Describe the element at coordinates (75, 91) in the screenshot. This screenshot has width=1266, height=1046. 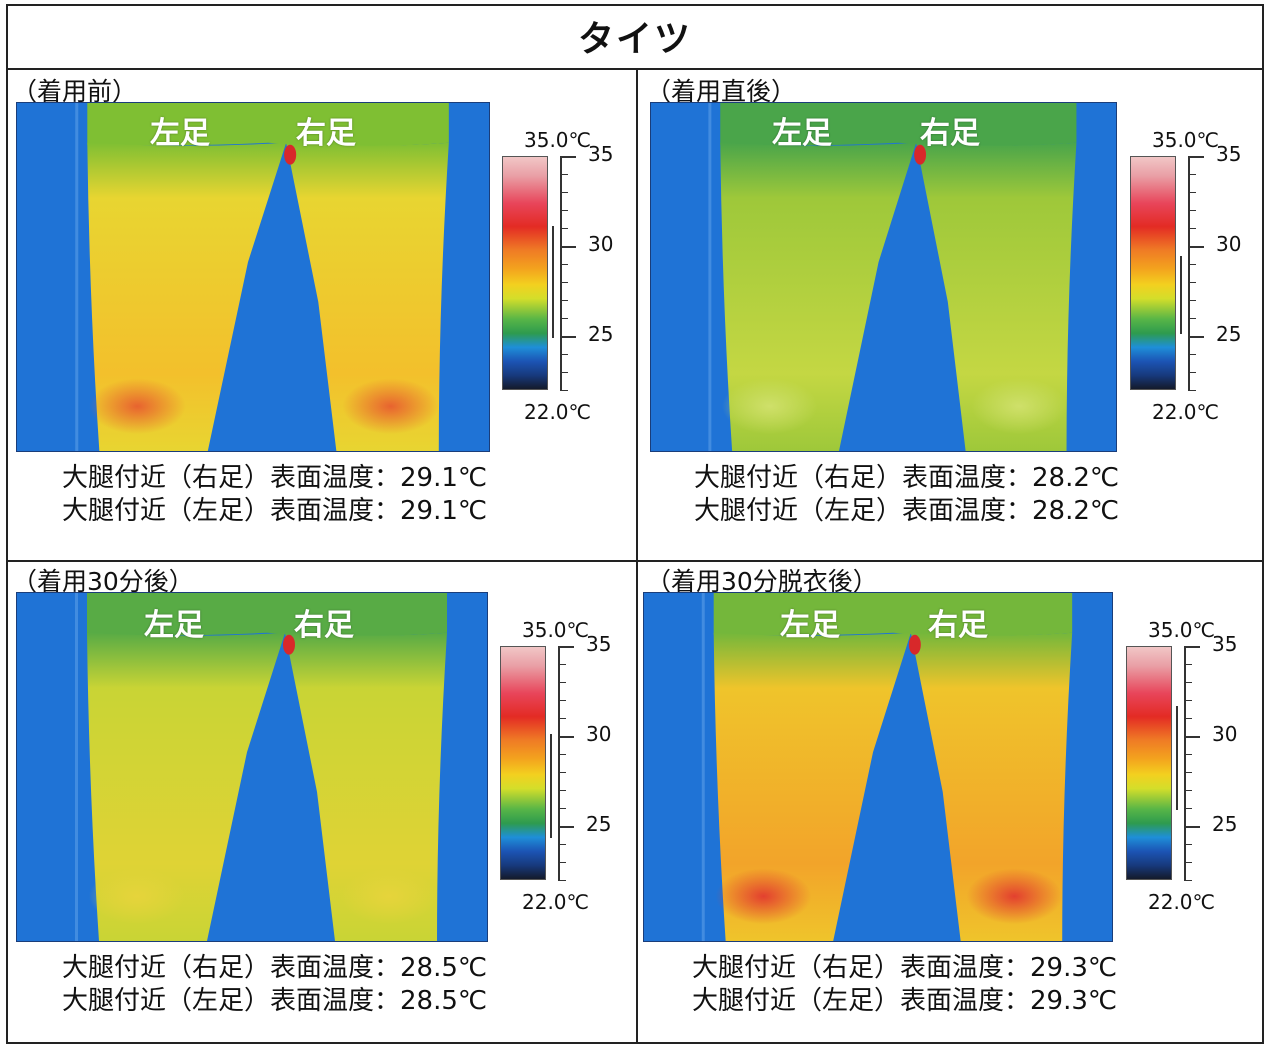
I see `panel-label: （着用前）` at that location.